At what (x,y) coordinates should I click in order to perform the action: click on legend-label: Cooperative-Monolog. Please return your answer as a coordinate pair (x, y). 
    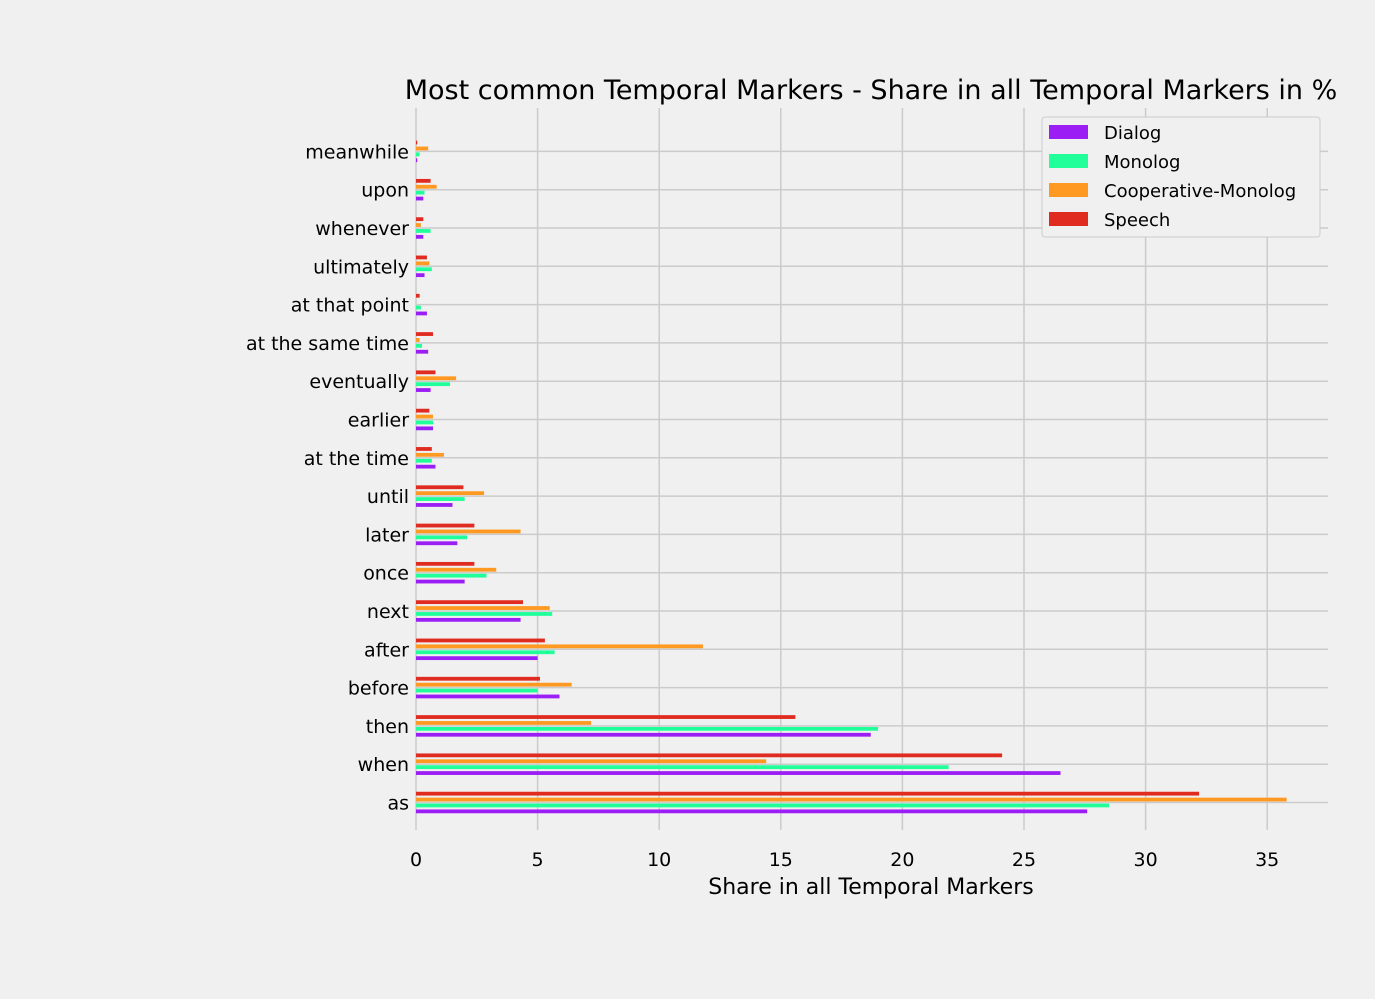
    Looking at the image, I should click on (1200, 191).